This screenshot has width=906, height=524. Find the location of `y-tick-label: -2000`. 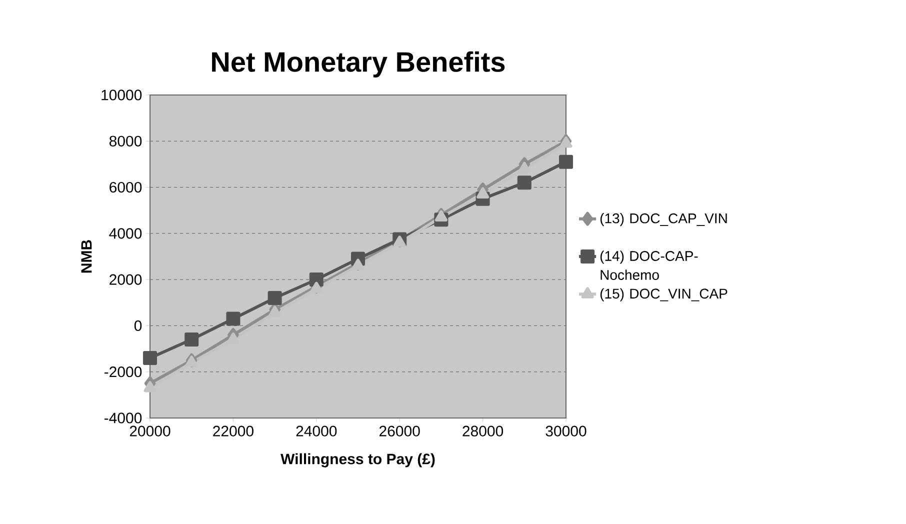

y-tick-label: -2000 is located at coordinates (123, 372).